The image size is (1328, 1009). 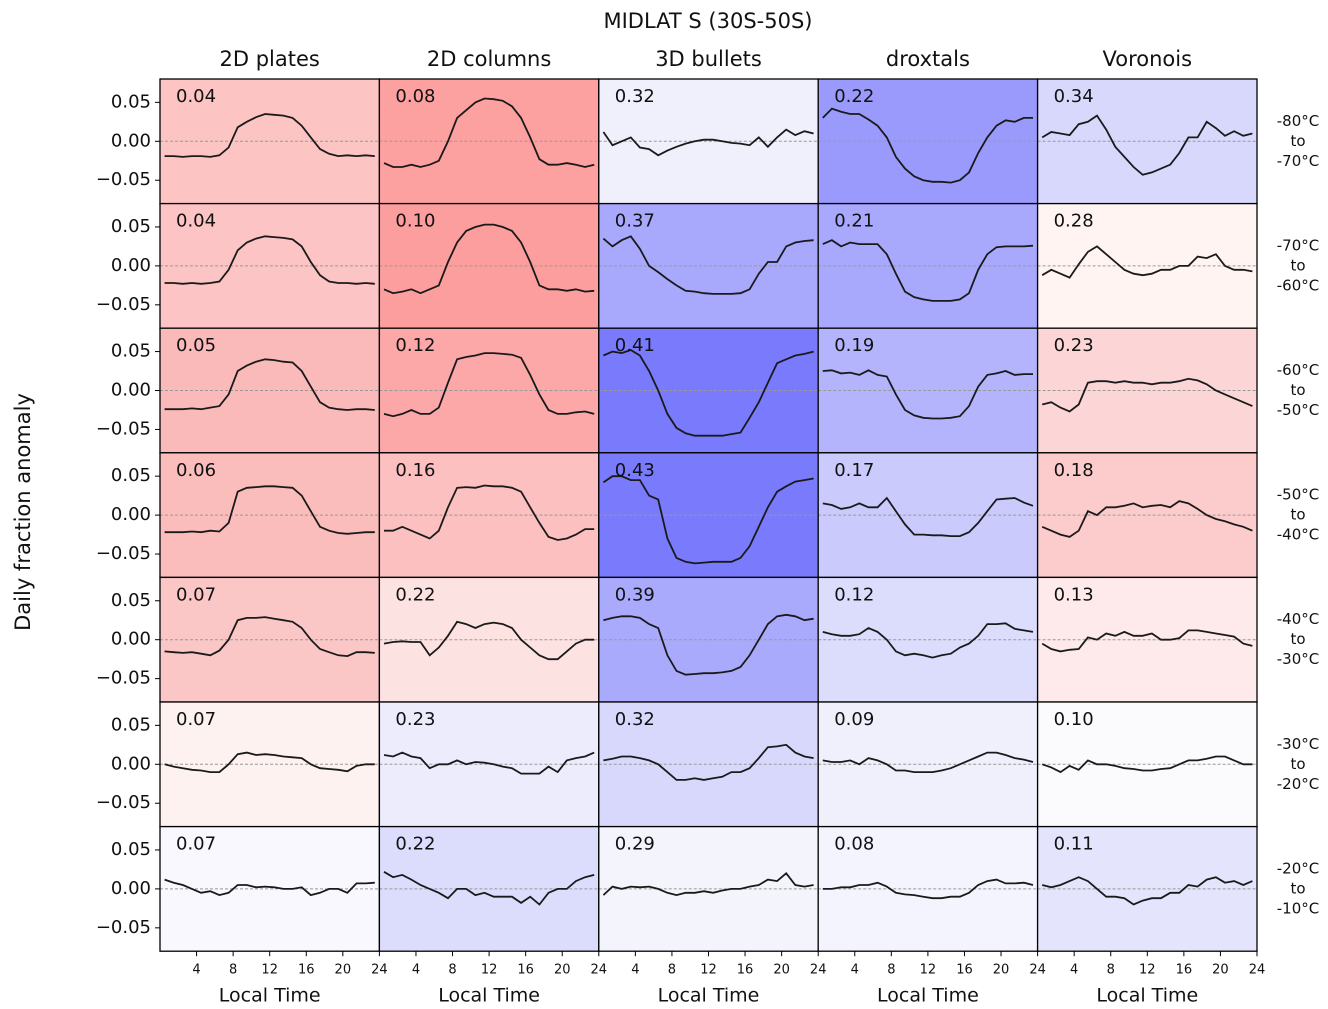 What do you see at coordinates (23, 512) in the screenshot?
I see `y-axis-label: Daily fraction anomaly` at bounding box center [23, 512].